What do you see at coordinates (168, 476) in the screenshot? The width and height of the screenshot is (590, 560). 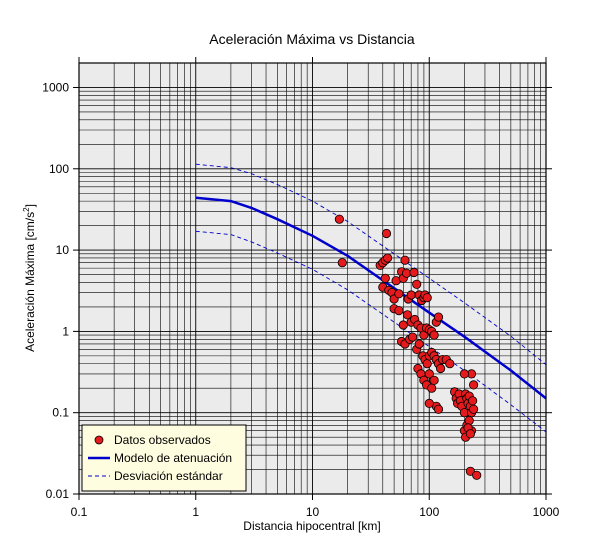 I see `legend-label-stddev: Desviación estándar` at bounding box center [168, 476].